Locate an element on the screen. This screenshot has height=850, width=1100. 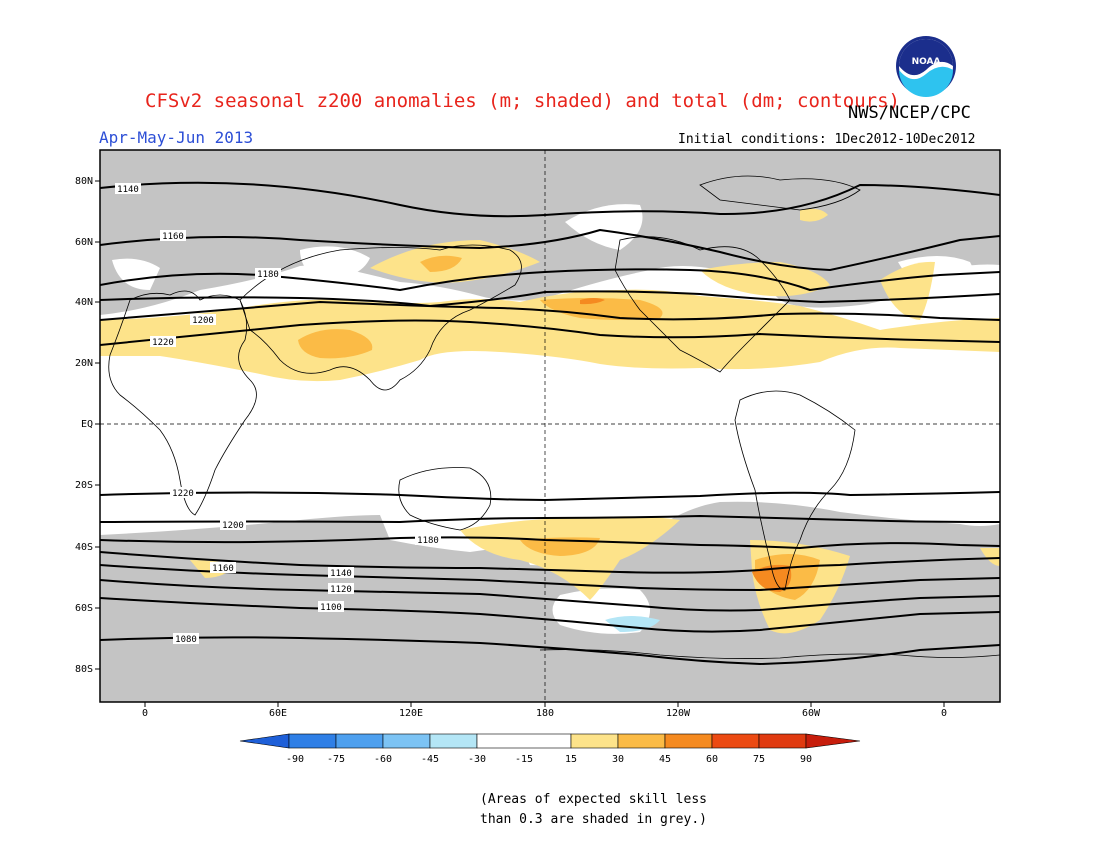
colorbar-tick: -90 is located at coordinates (295, 759).